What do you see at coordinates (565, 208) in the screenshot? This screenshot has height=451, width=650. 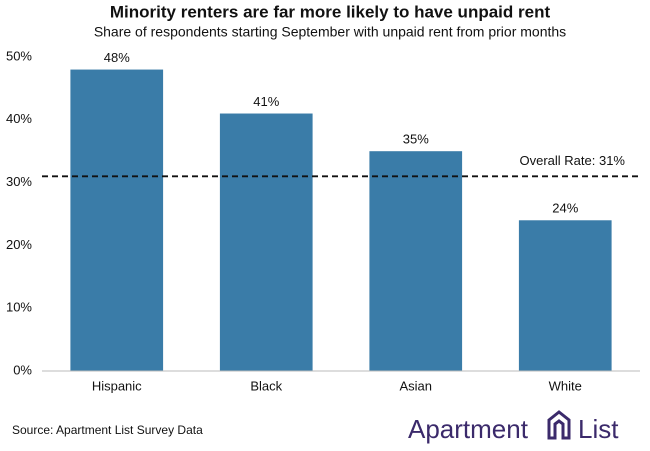 I see `value-label: 24%` at bounding box center [565, 208].